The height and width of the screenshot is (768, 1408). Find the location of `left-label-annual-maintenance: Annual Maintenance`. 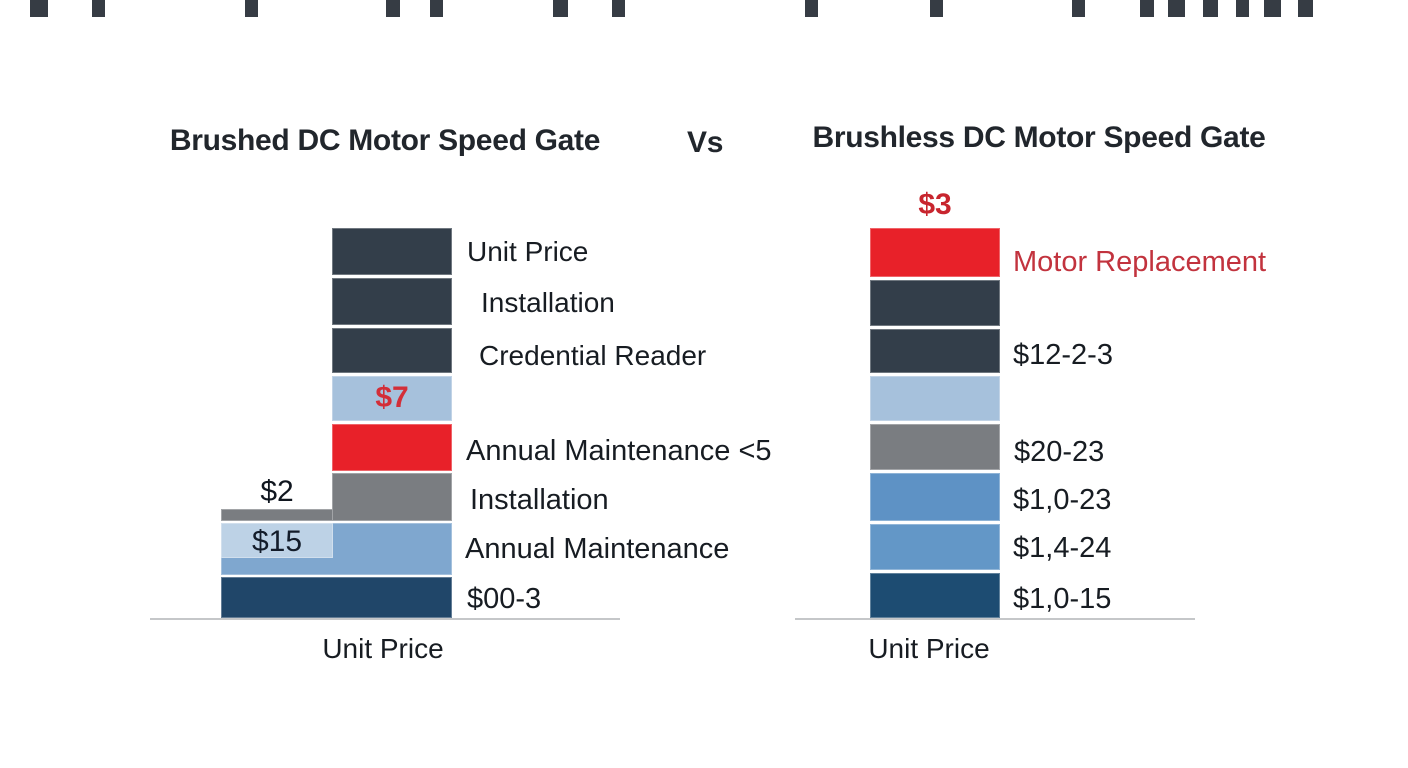

left-label-annual-maintenance: Annual Maintenance is located at coordinates (597, 549).